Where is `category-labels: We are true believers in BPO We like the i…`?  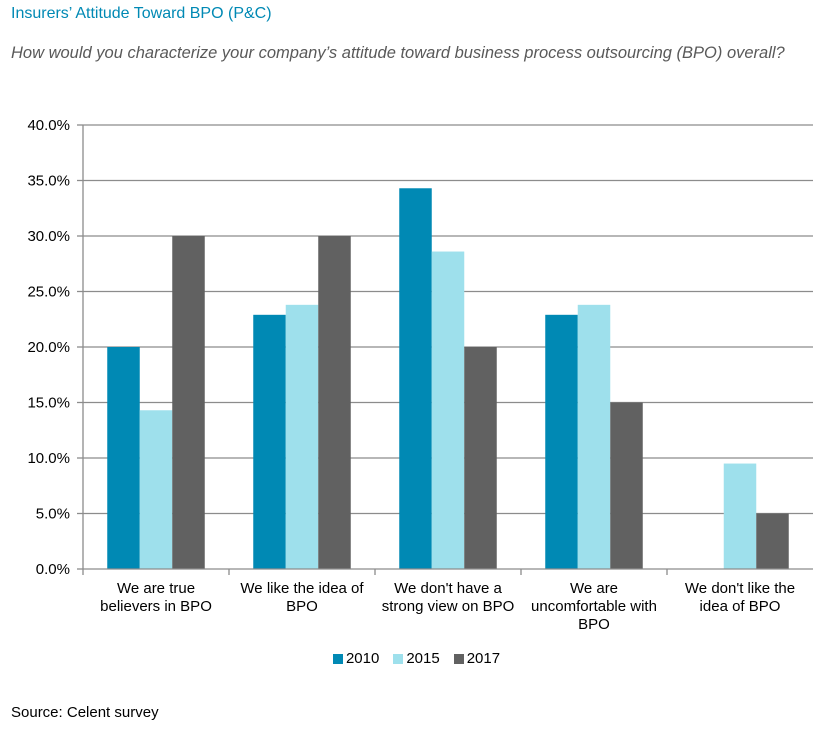 category-labels: We are true believers in BPO We like the i… is located at coordinates (447, 606).